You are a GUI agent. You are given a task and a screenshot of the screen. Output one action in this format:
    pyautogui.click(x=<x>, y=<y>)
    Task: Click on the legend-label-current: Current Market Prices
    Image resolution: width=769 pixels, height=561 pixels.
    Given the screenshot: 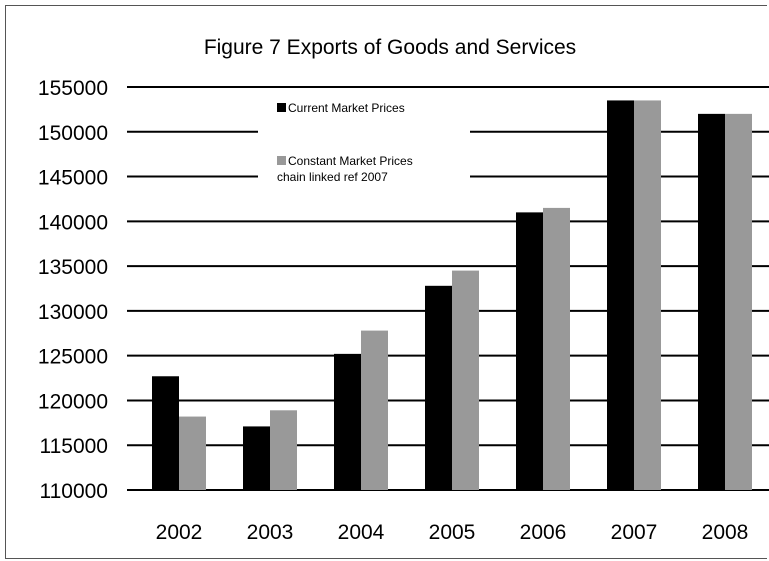 What is the action you would take?
    pyautogui.click(x=346, y=108)
    